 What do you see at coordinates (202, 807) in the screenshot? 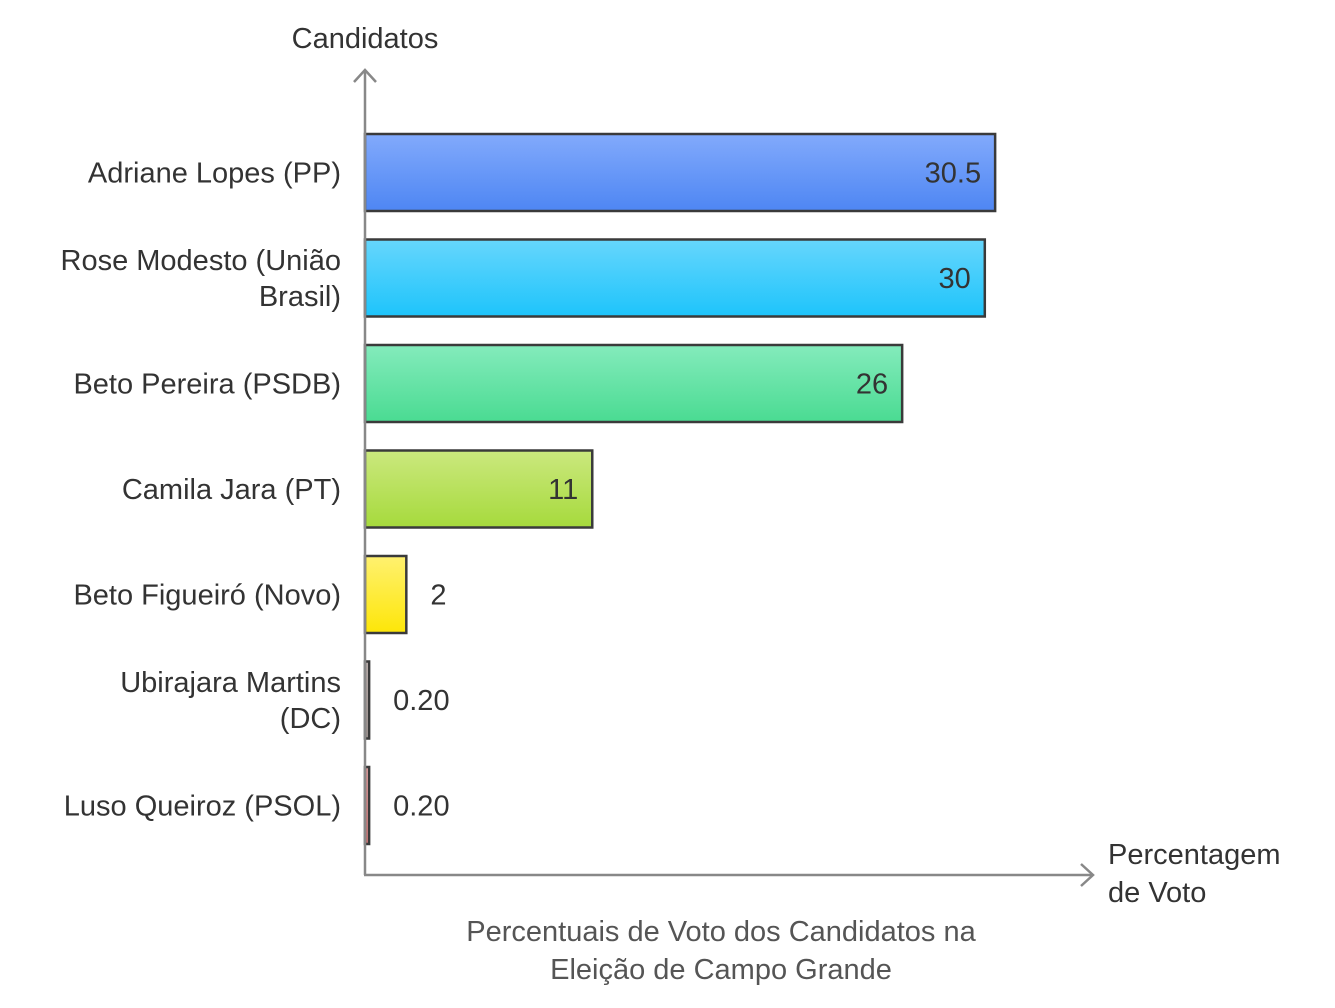
I see `category-label: Luso Queiroz (PSOL)` at bounding box center [202, 807].